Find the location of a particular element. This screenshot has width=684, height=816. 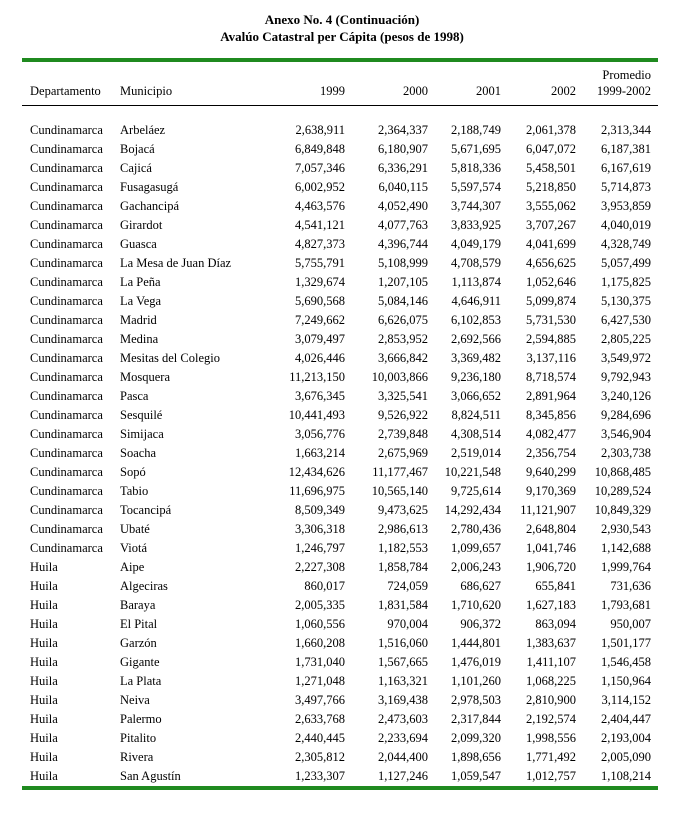

cell-y2002: 2,648,804 is located at coordinates (551, 529).